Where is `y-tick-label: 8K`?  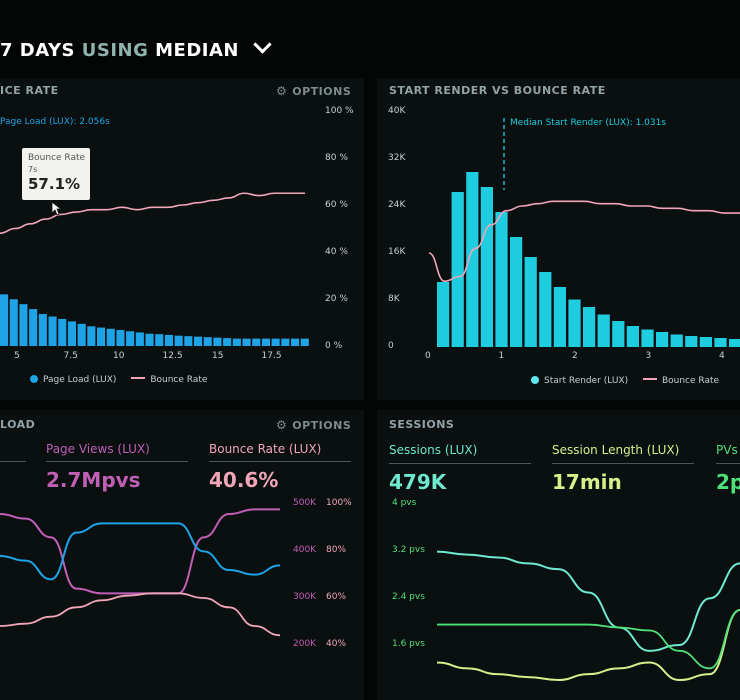 y-tick-label: 8K is located at coordinates (394, 299).